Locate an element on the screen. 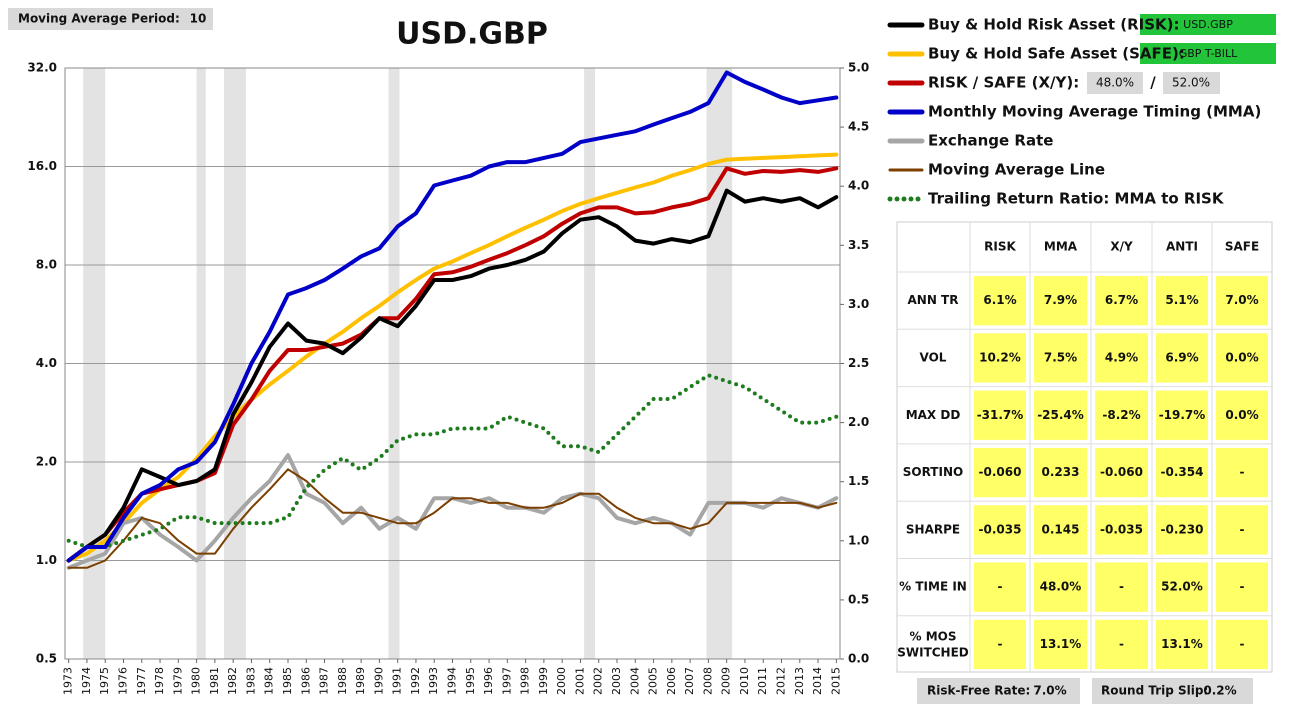 The width and height of the screenshot is (1291, 716). x-tick-label: 1984 is located at coordinates (269, 681).